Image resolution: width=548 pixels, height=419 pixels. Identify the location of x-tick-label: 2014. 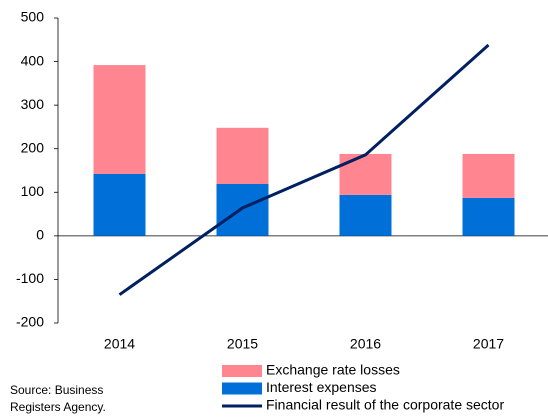
(119, 344).